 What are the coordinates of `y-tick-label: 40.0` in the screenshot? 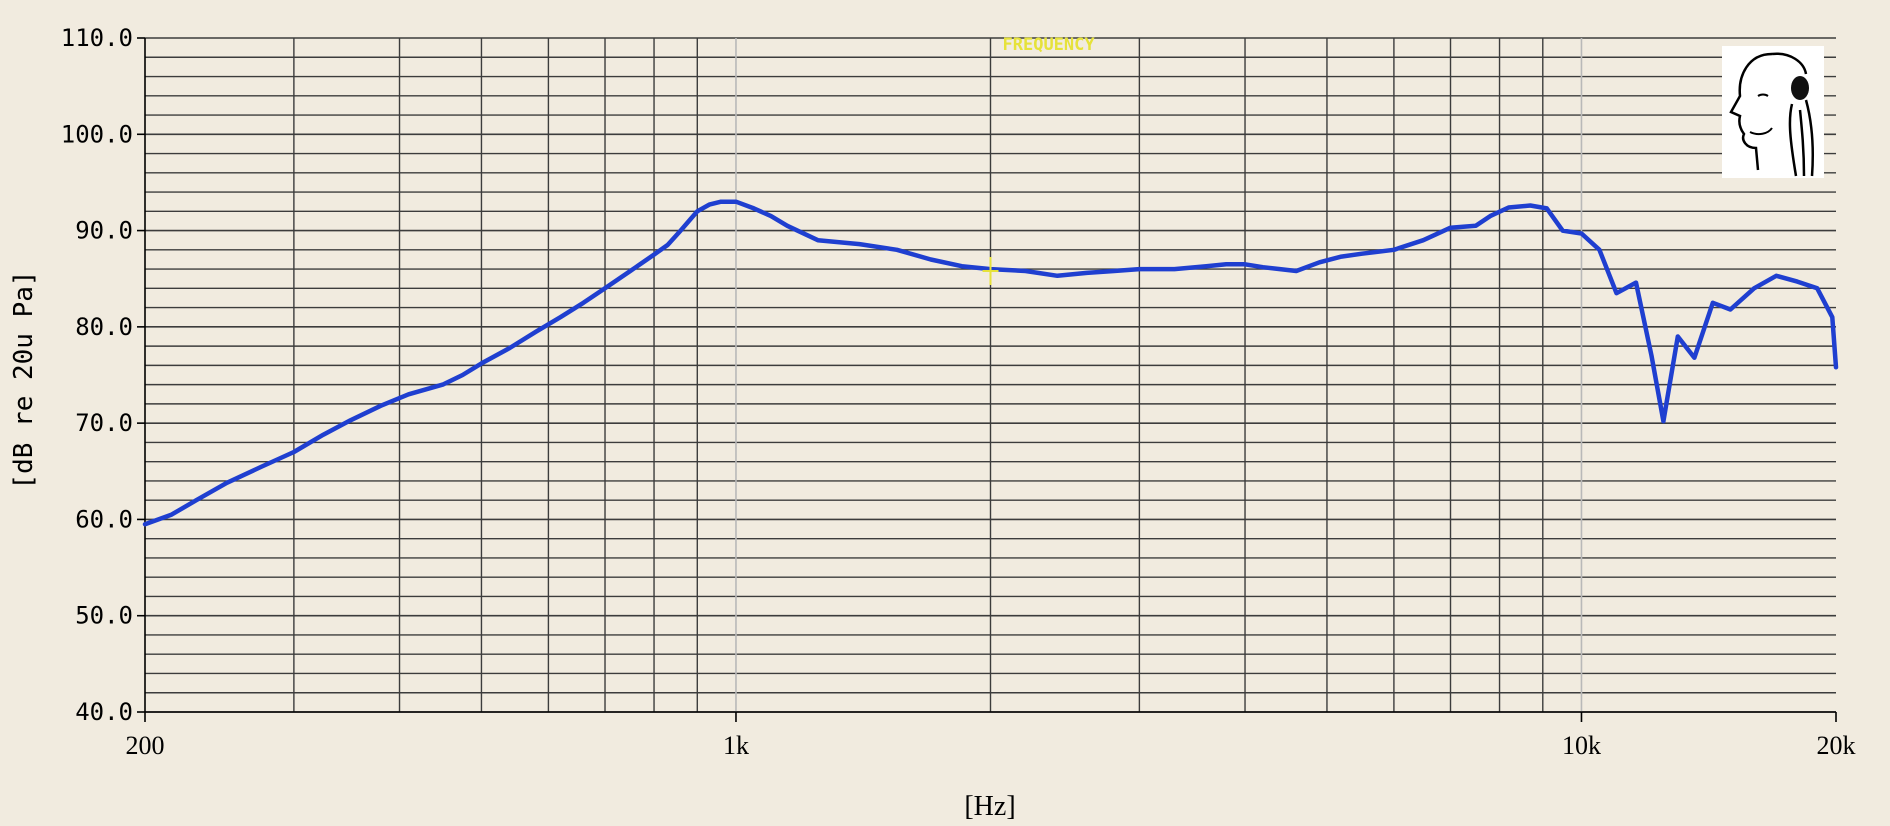 It's located at (104, 712).